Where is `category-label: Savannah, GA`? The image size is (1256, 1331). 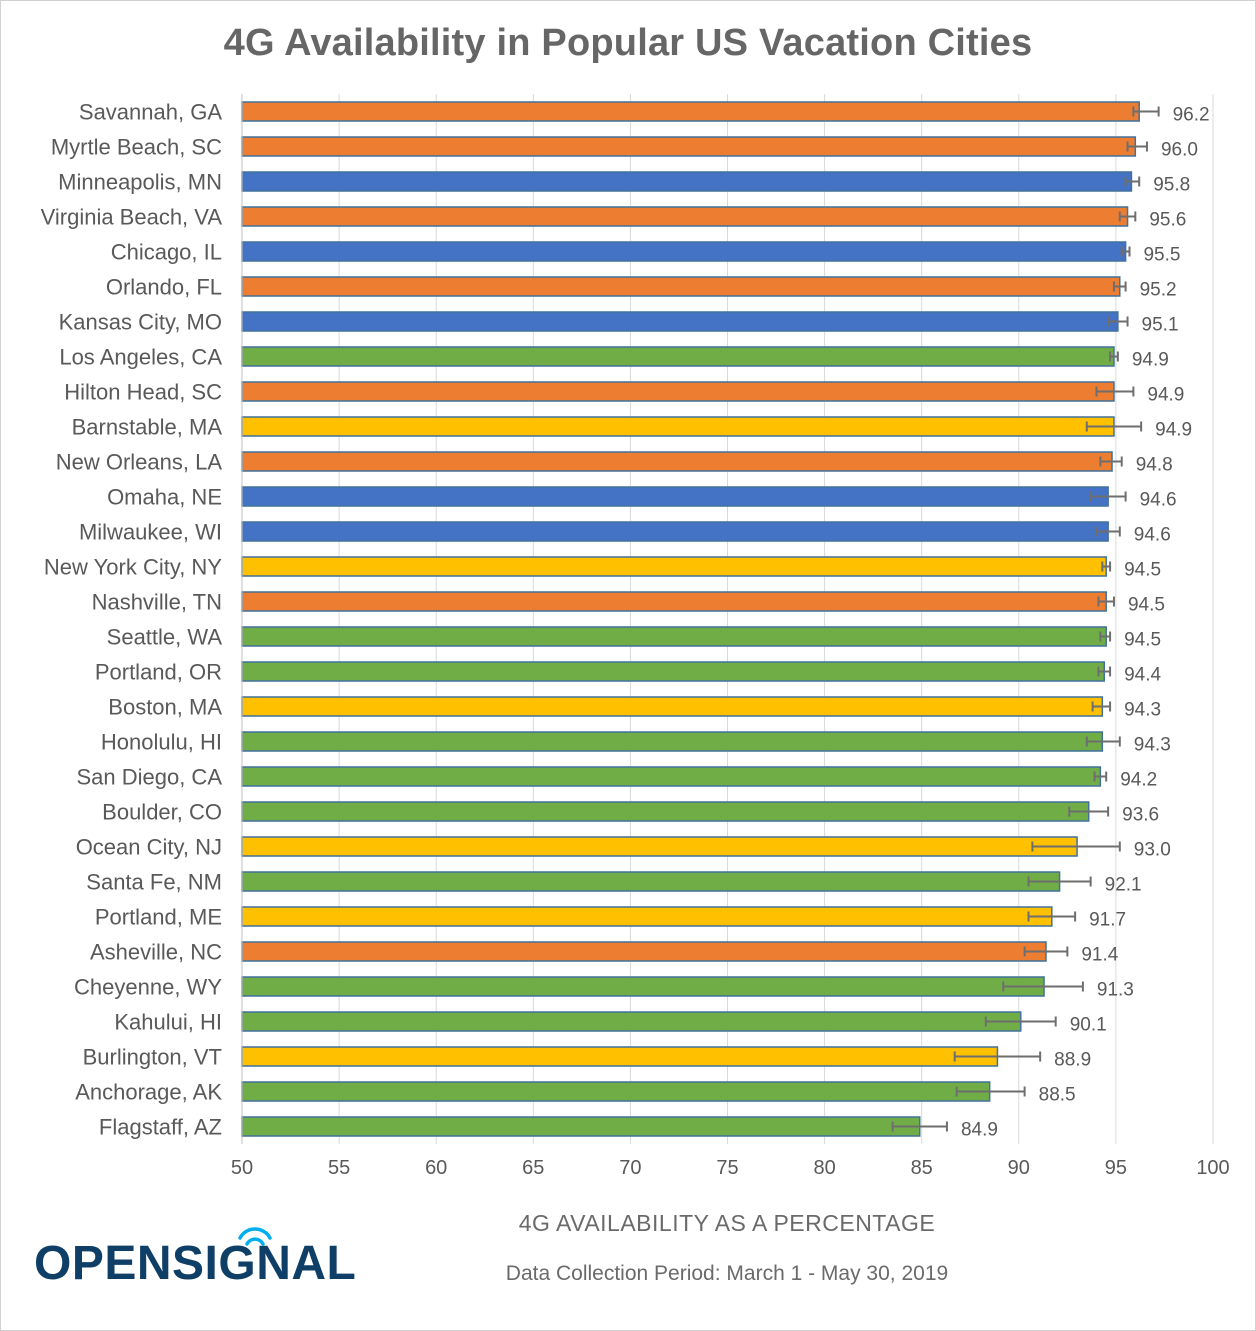
category-label: Savannah, GA is located at coordinates (150, 112).